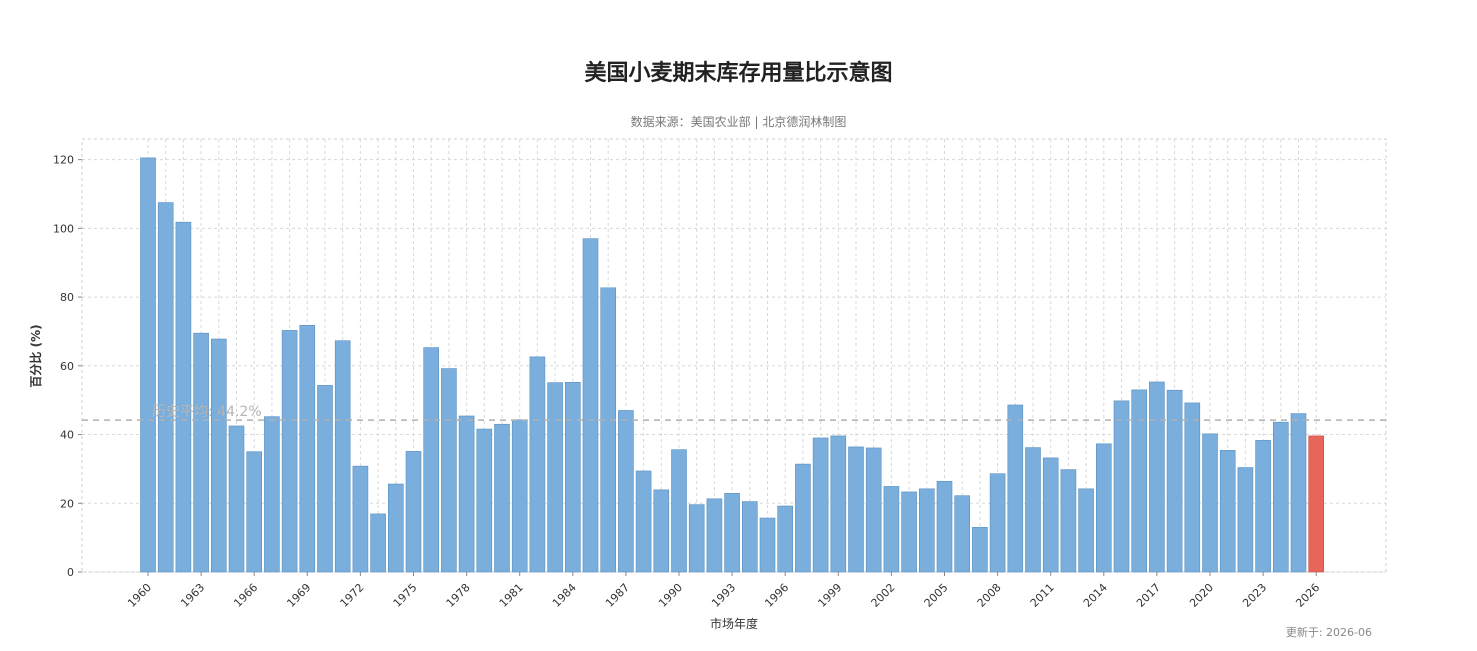 The image size is (1477, 651). What do you see at coordinates (989, 595) in the screenshot?
I see `x-tick-label: 2008` at bounding box center [989, 595].